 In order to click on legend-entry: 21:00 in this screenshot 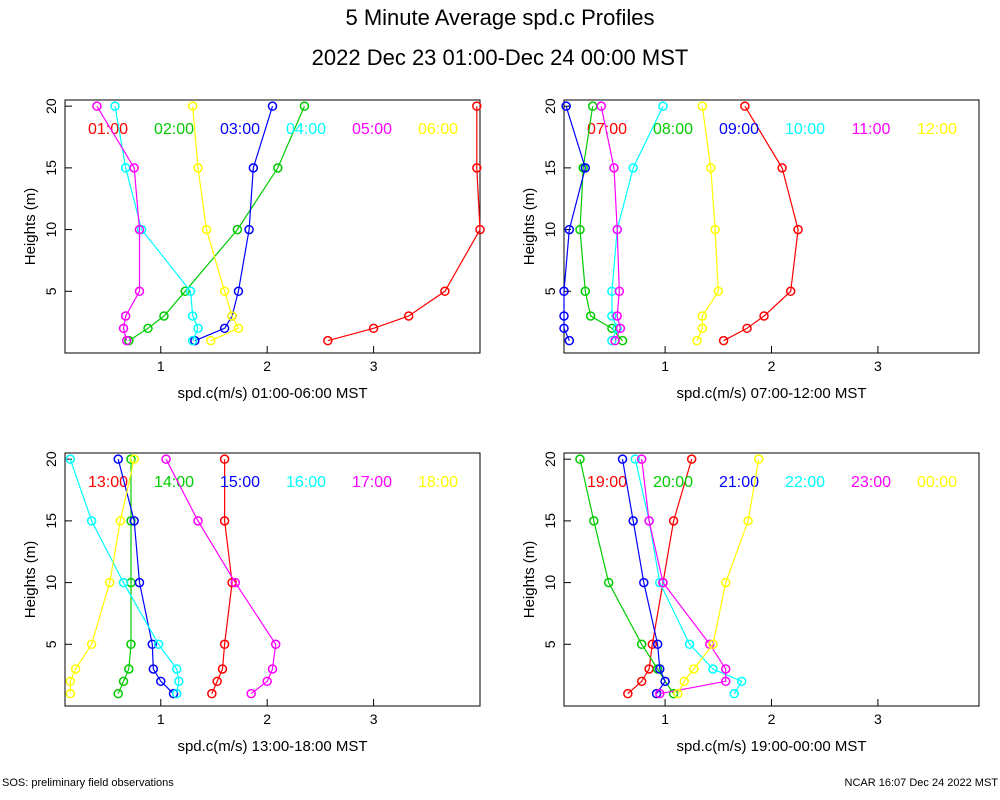, I will do `click(739, 482)`.